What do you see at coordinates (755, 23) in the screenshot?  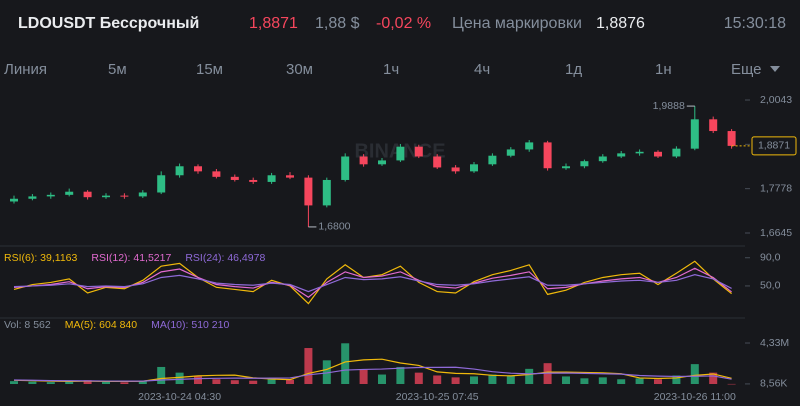 I see `clock: 15:30:18` at bounding box center [755, 23].